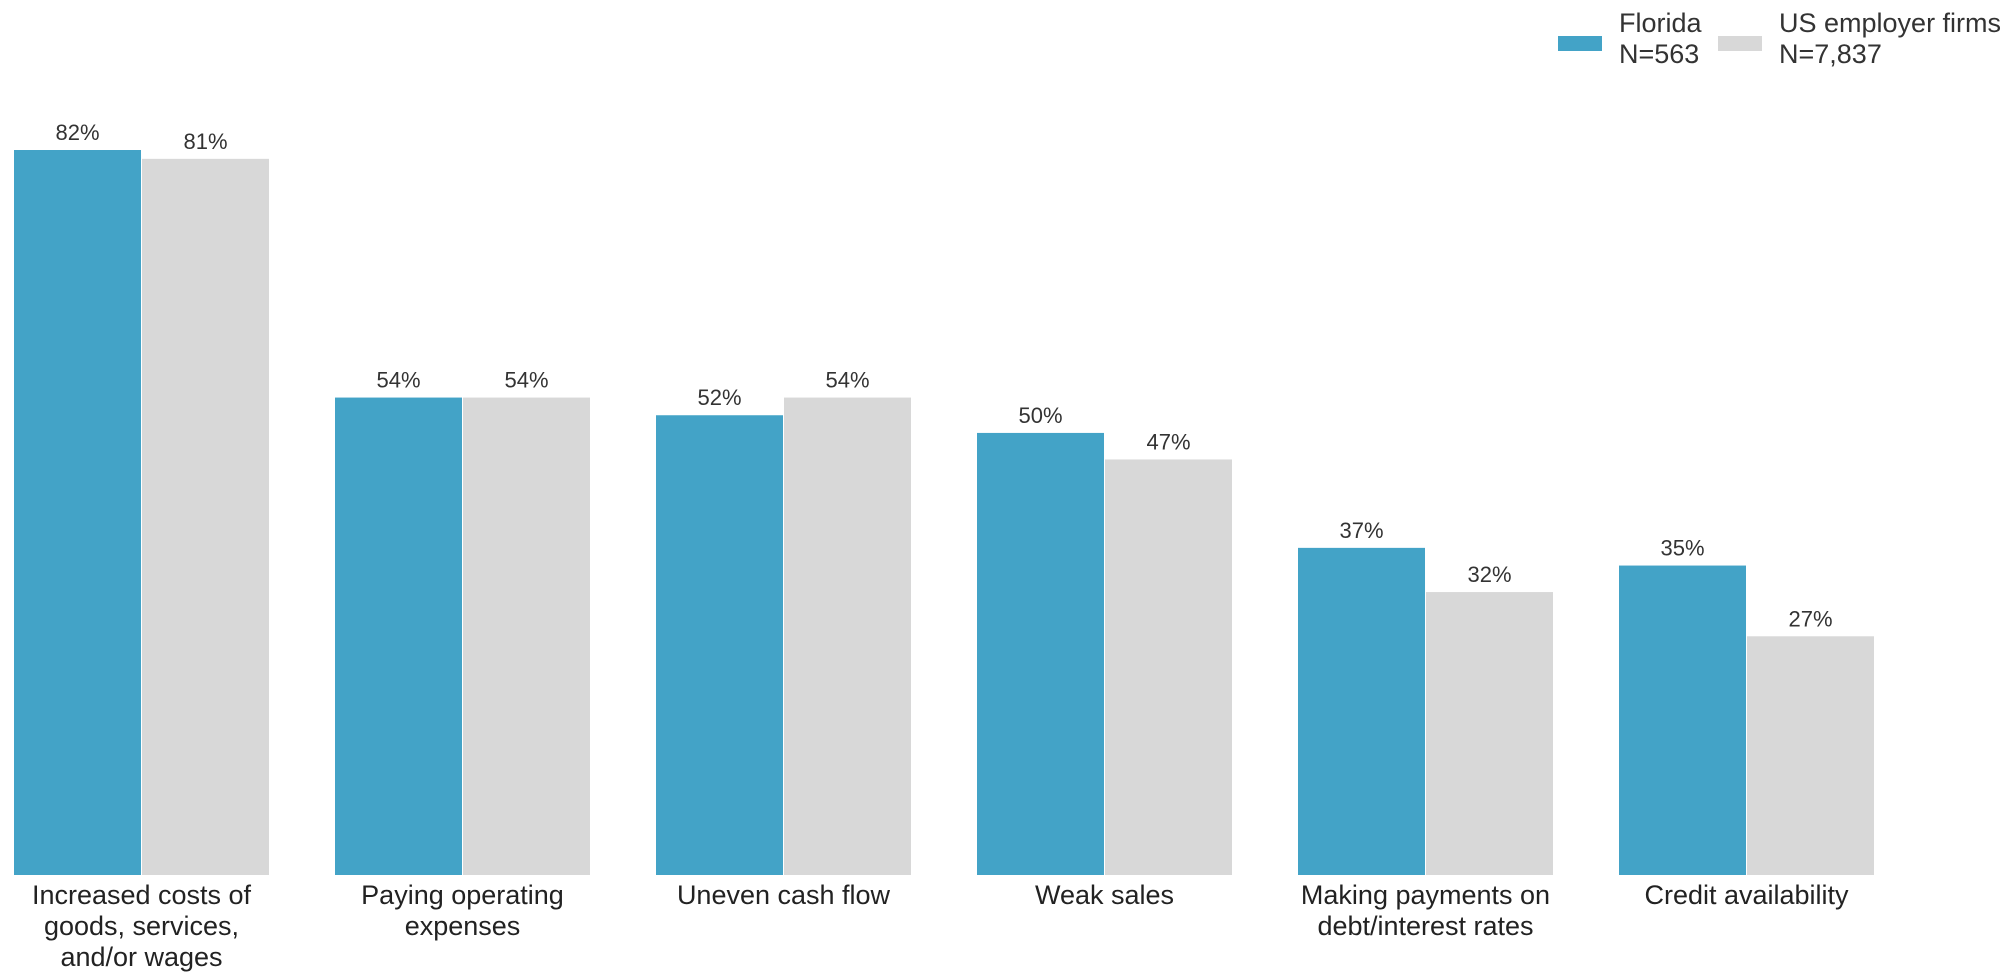 This screenshot has width=2013, height=972. What do you see at coordinates (77, 132) in the screenshot?
I see `value-label: 82%` at bounding box center [77, 132].